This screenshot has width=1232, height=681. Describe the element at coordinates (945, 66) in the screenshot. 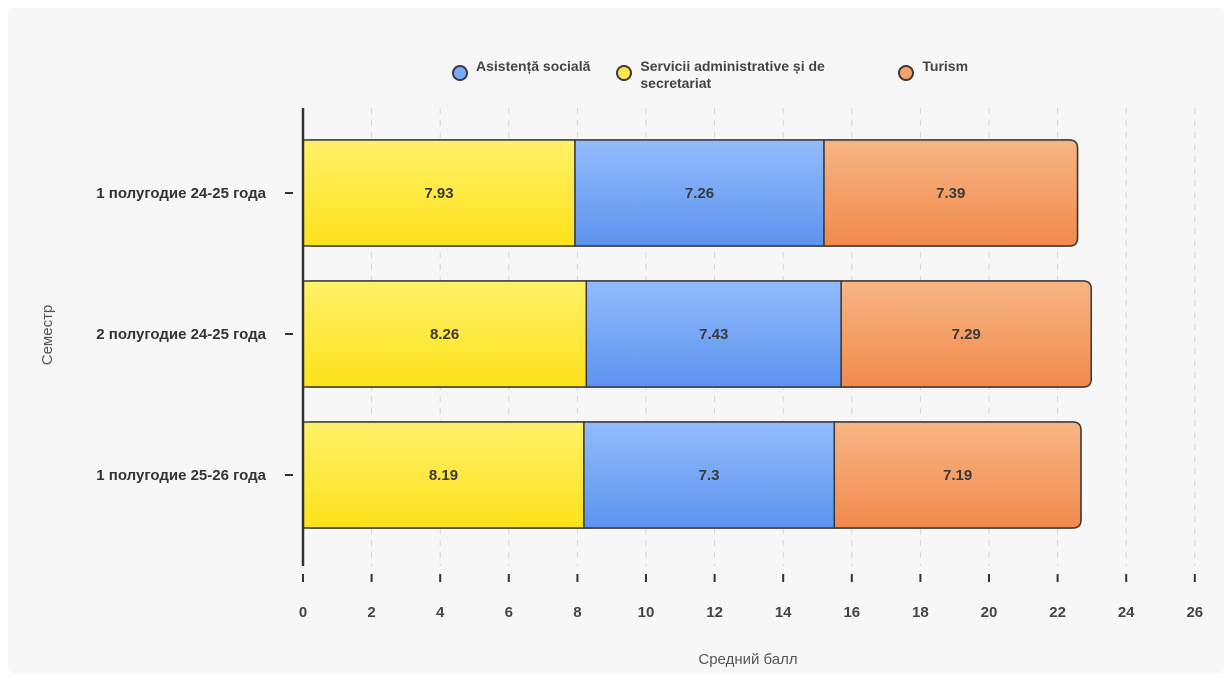

I see `legend-label: Turism` at that location.